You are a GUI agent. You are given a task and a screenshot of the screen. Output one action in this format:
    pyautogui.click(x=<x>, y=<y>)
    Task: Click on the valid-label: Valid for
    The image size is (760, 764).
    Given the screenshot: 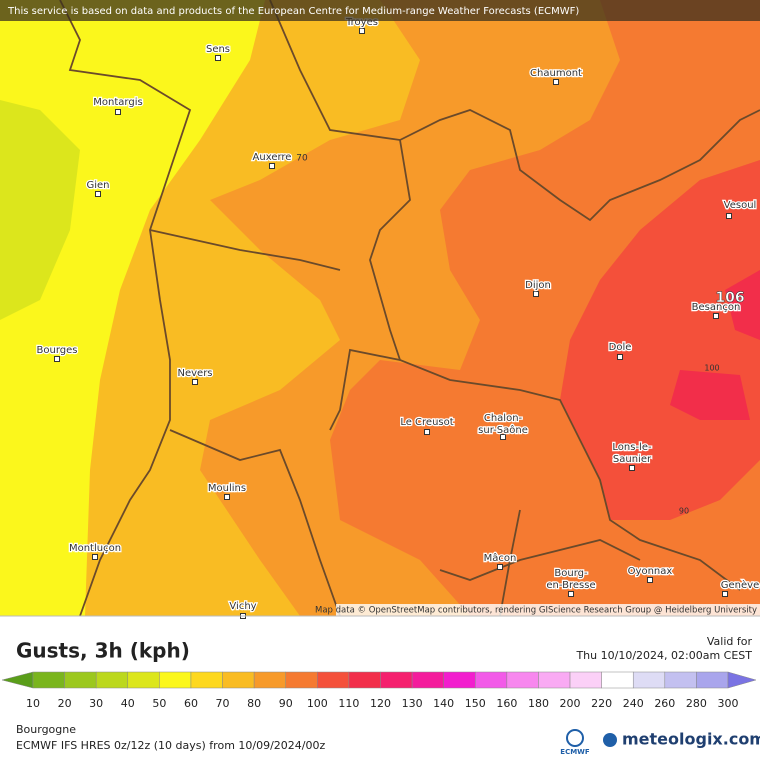 What is the action you would take?
    pyautogui.click(x=730, y=641)
    